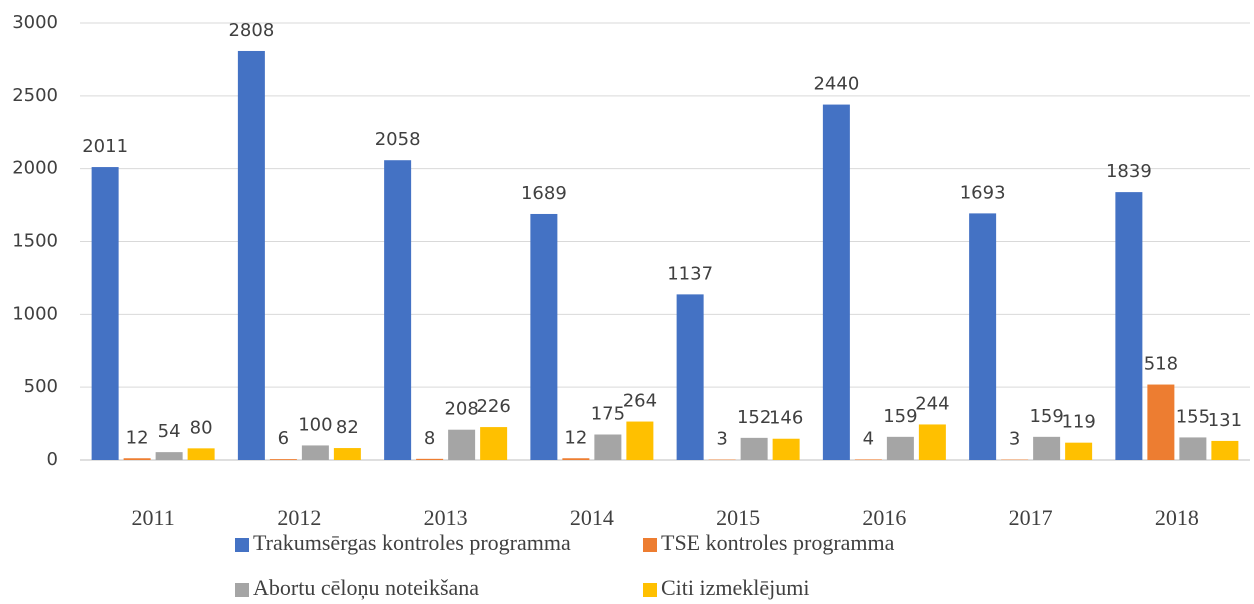  What do you see at coordinates (461, 409) in the screenshot?
I see `data-label: 208` at bounding box center [461, 409].